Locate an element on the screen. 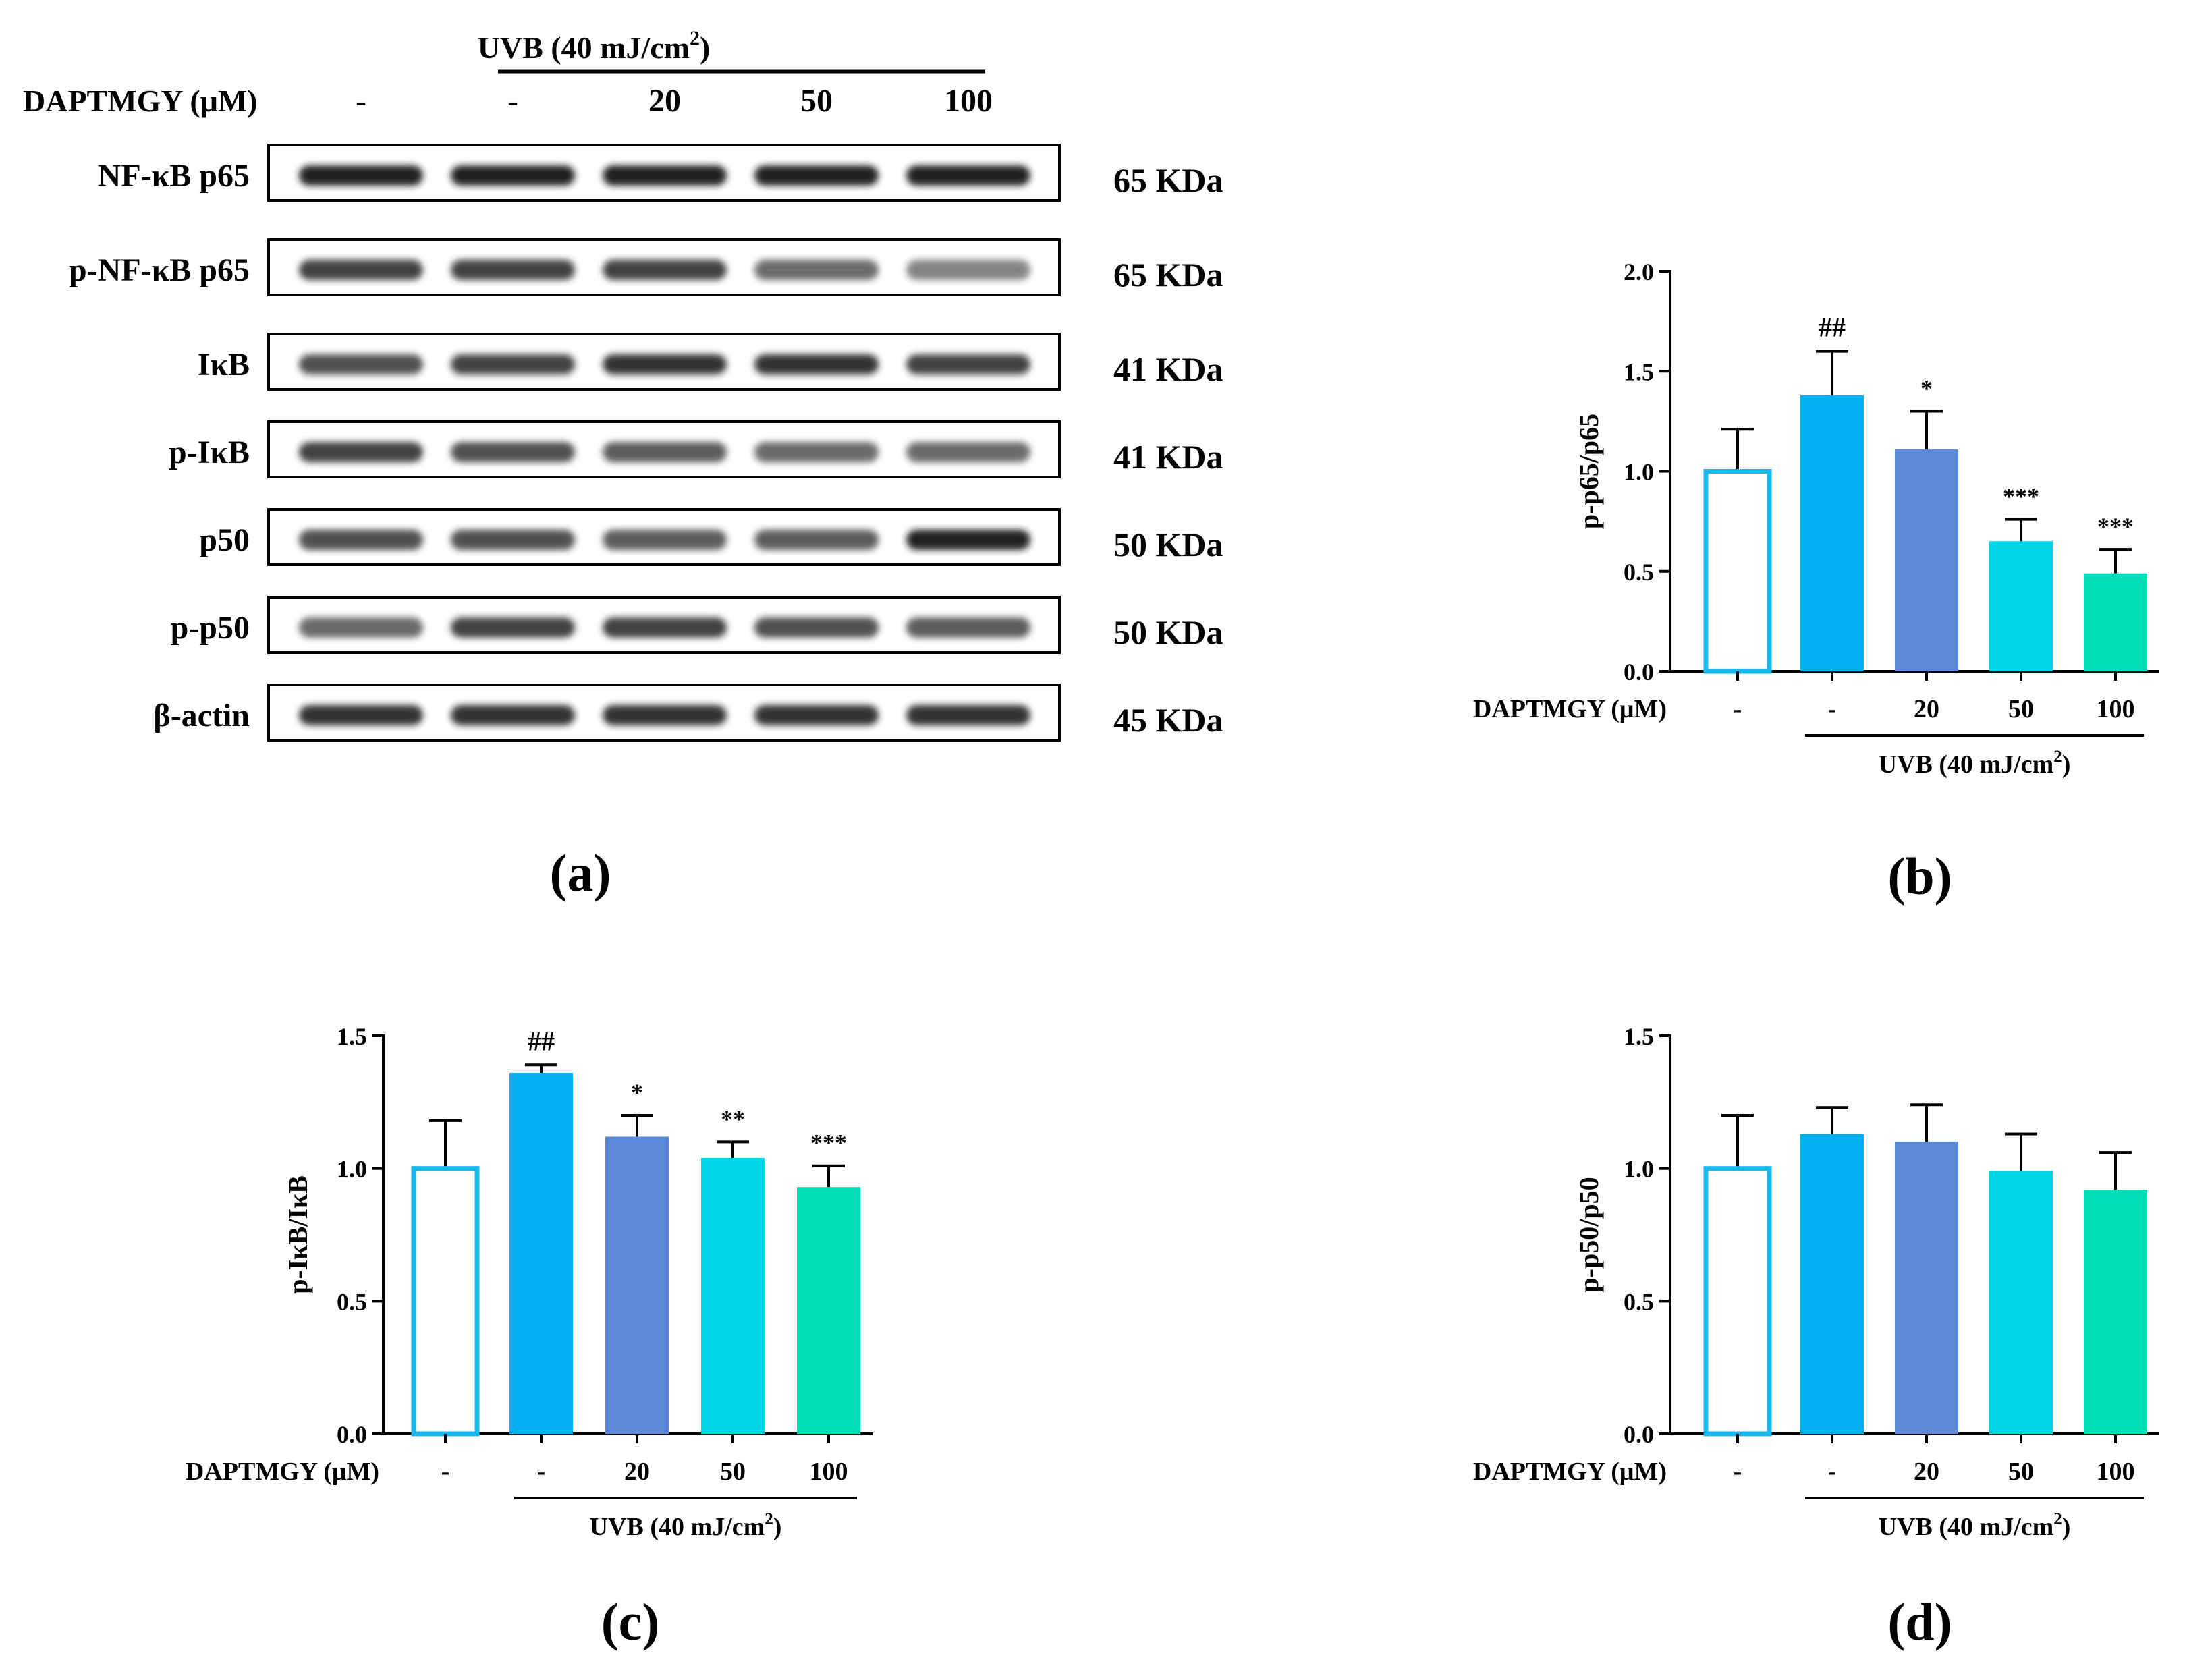 Image resolution: width=2212 pixels, height=1670 pixels. panel-label: (b) is located at coordinates (1919, 876).